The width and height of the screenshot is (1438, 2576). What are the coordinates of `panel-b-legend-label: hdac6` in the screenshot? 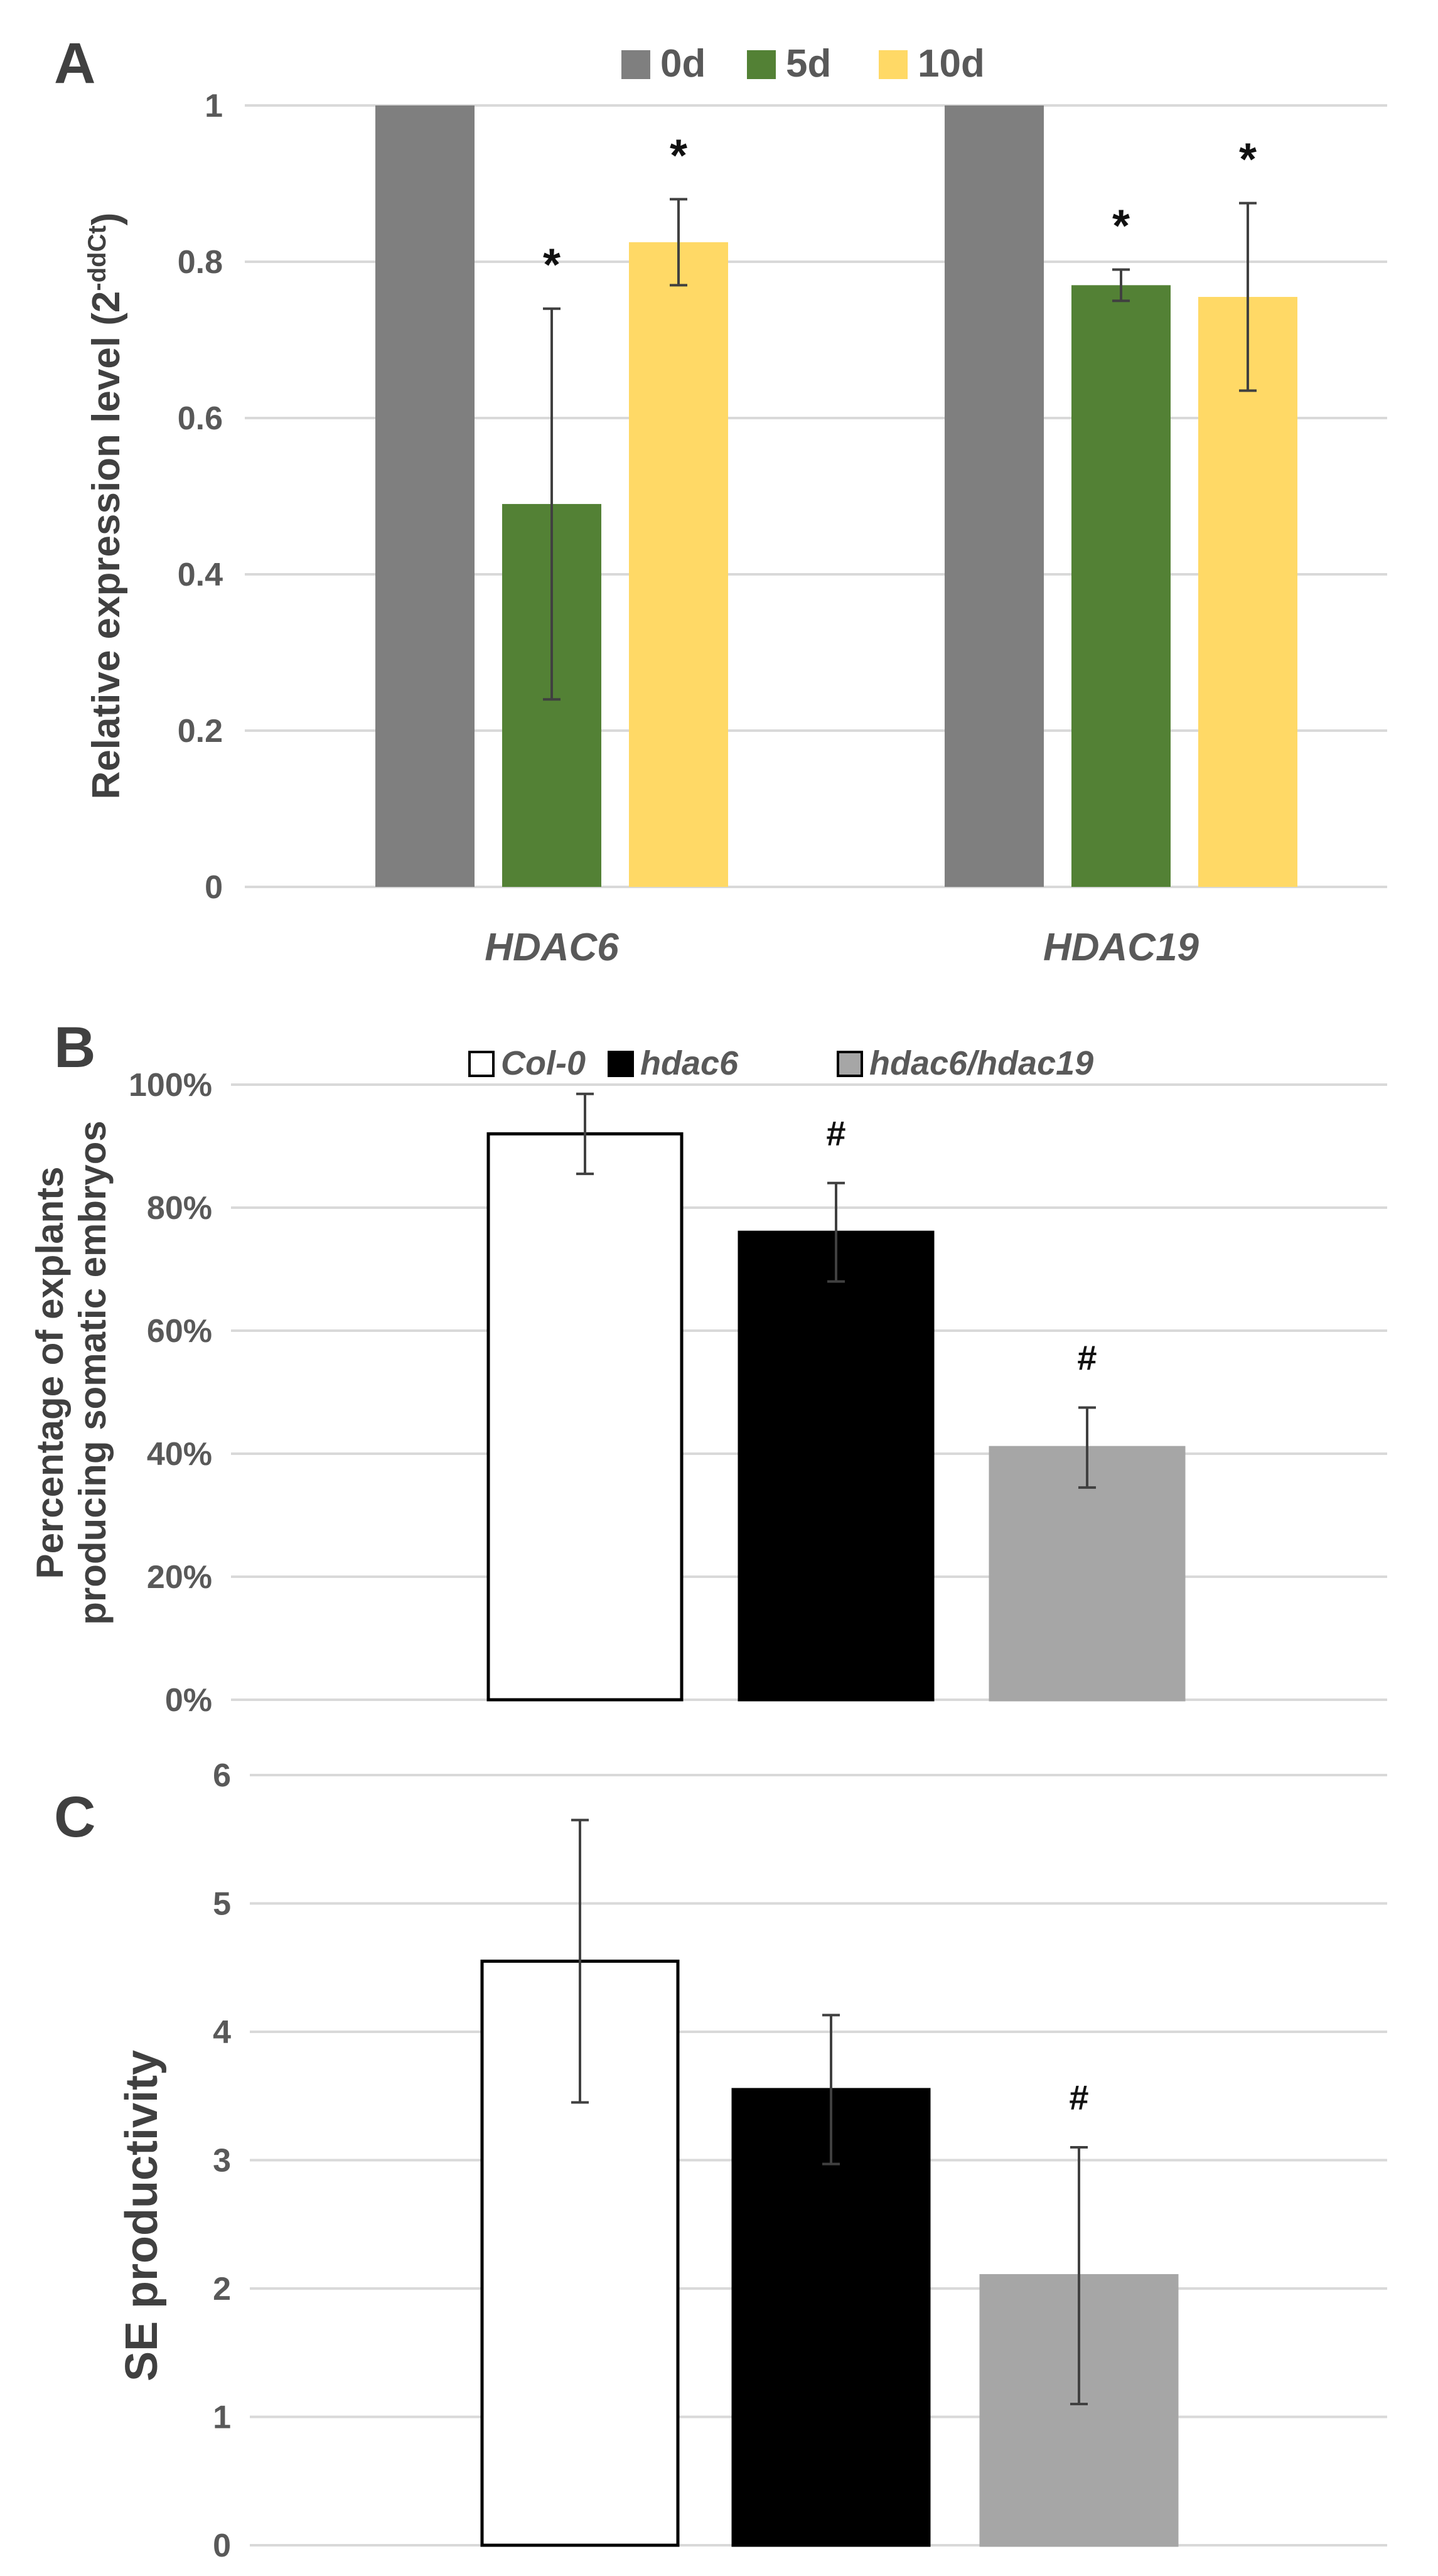 It's located at (689, 1063).